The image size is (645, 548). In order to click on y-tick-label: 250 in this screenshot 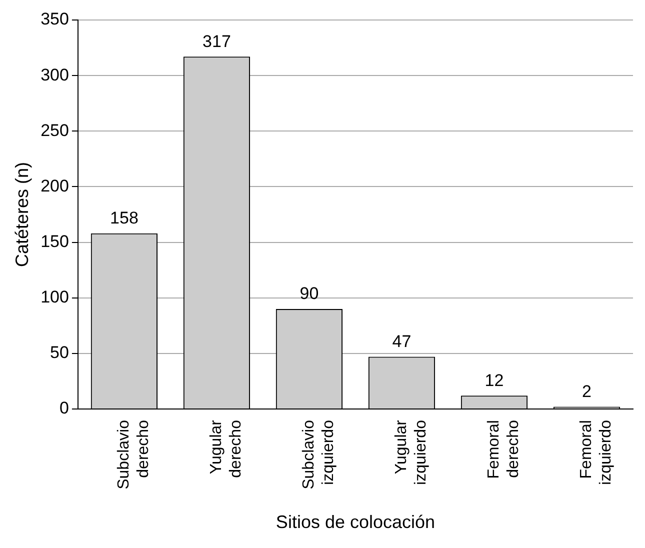, I will do `click(54, 130)`.